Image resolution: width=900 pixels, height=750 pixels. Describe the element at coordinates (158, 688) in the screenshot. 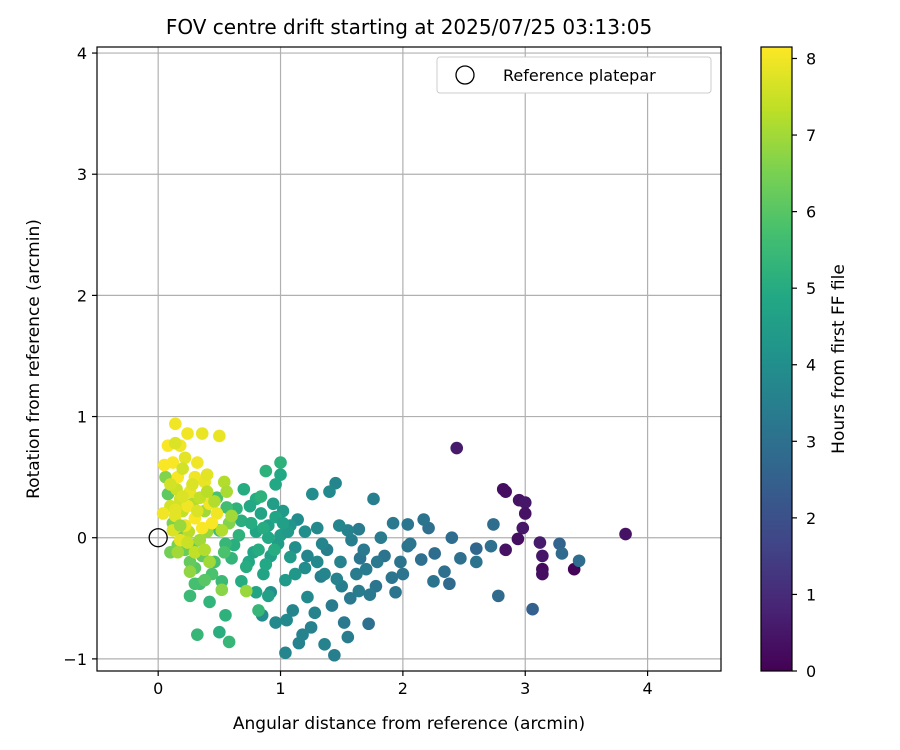

I see `x-tick-label: 0` at that location.